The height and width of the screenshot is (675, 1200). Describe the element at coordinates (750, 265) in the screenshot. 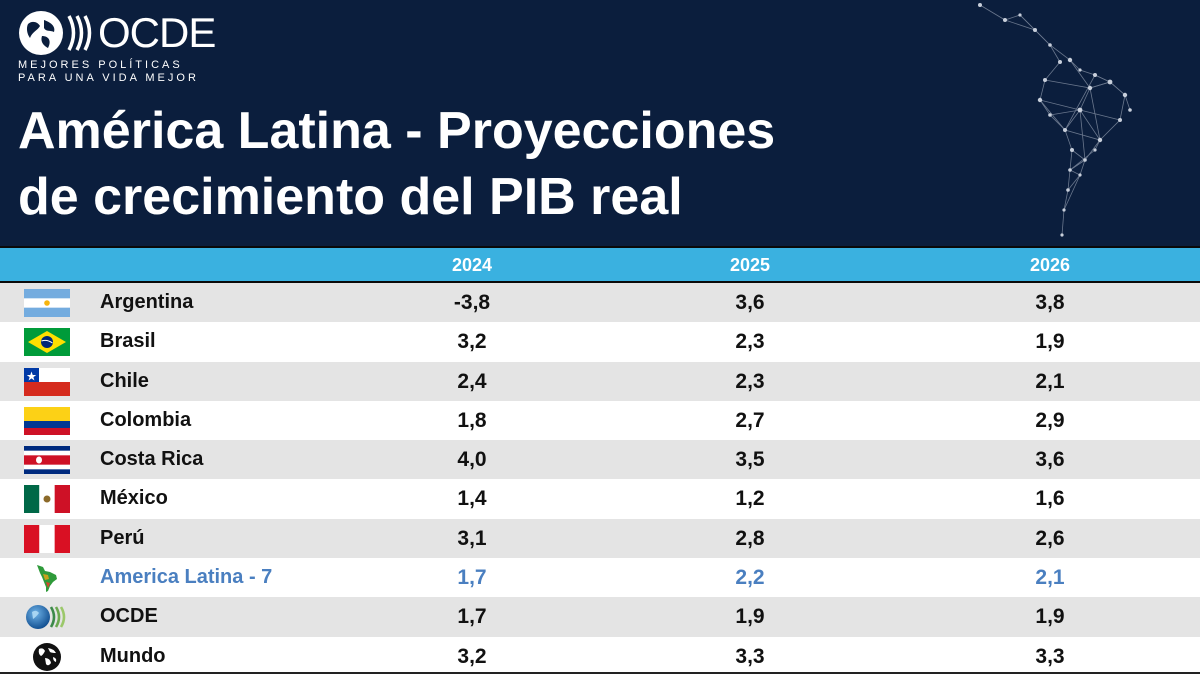

I see `column-header-2025: 2025` at that location.